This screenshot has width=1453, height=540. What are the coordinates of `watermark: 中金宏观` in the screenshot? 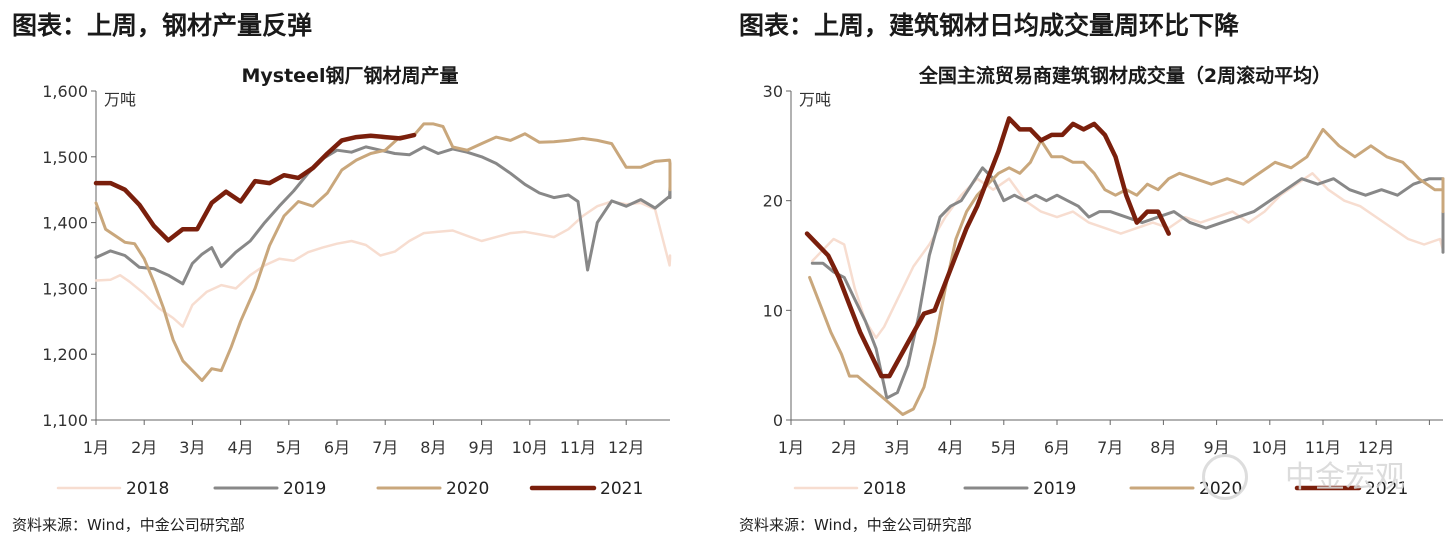 It's located at (1345, 477).